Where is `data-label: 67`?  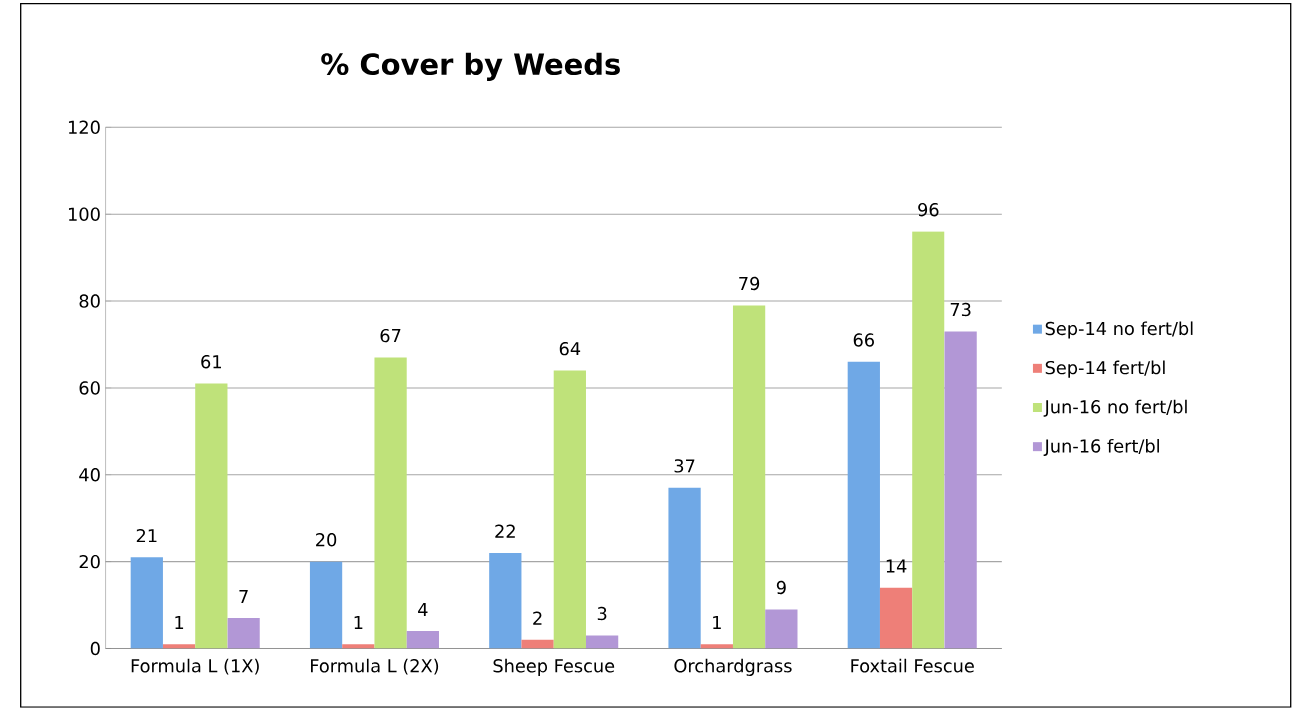 data-label: 67 is located at coordinates (390, 336).